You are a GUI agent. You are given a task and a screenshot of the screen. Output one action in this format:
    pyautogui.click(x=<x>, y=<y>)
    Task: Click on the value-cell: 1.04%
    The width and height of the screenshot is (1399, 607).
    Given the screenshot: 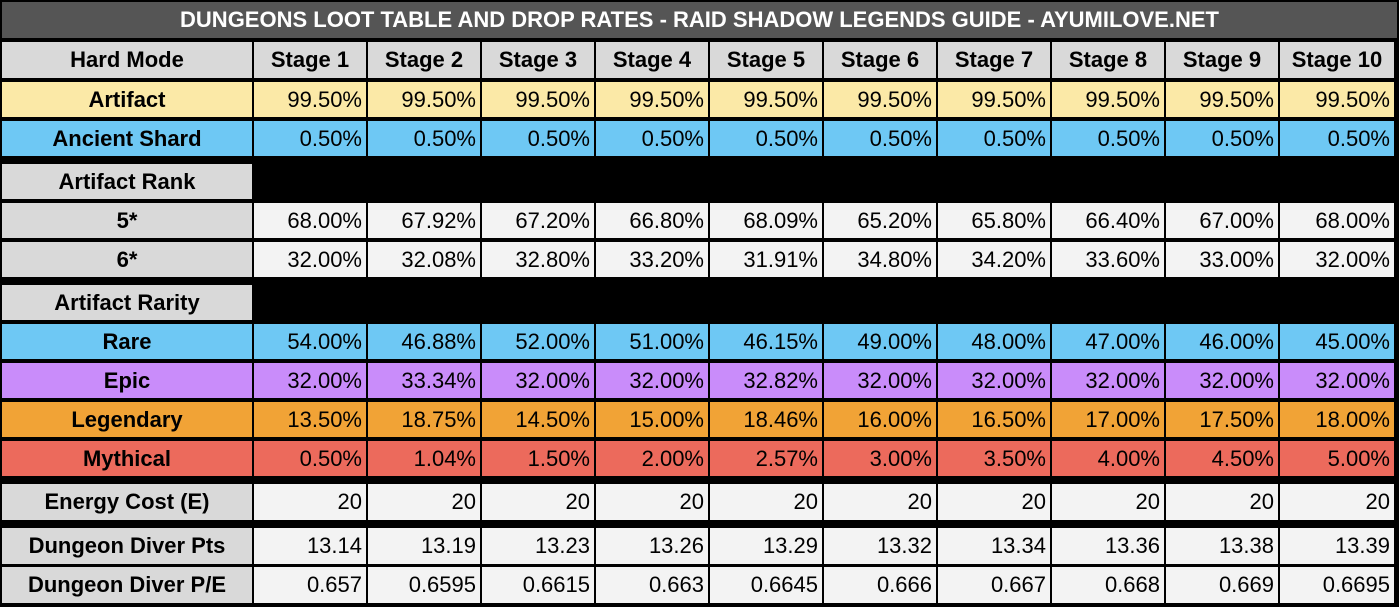 What is the action you would take?
    pyautogui.click(x=424, y=458)
    